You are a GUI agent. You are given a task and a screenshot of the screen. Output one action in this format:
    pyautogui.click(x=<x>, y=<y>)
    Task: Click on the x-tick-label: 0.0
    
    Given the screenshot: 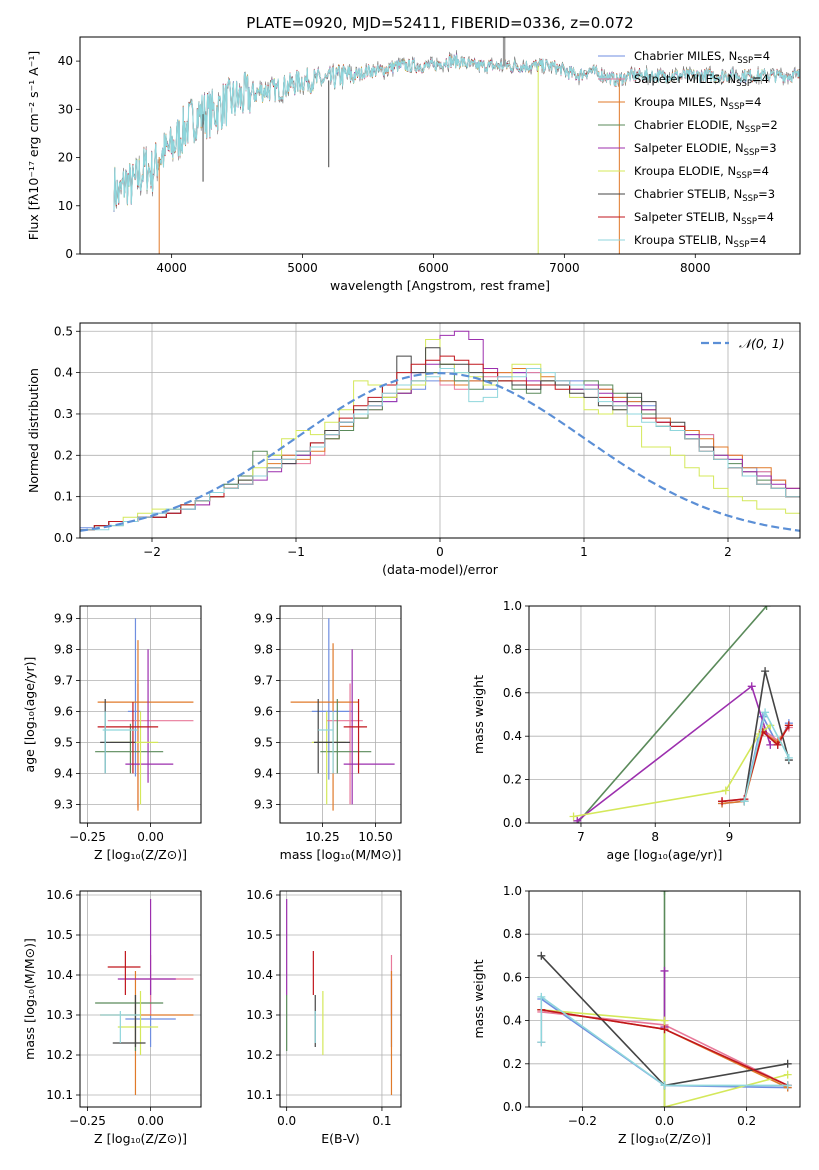 What is the action you would take?
    pyautogui.click(x=664, y=1121)
    